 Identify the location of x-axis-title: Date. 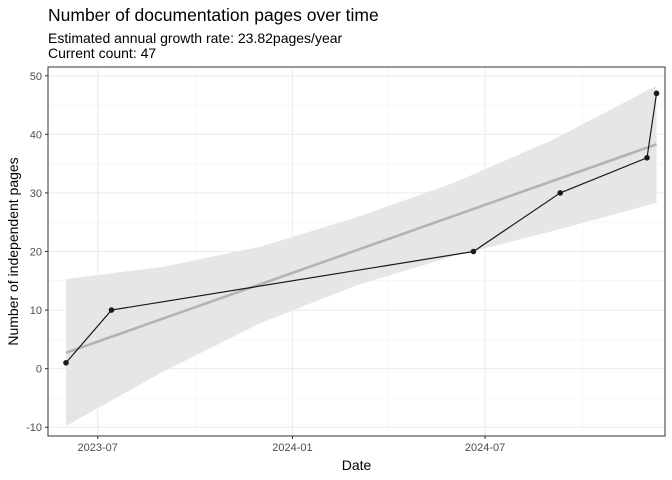
(357, 465).